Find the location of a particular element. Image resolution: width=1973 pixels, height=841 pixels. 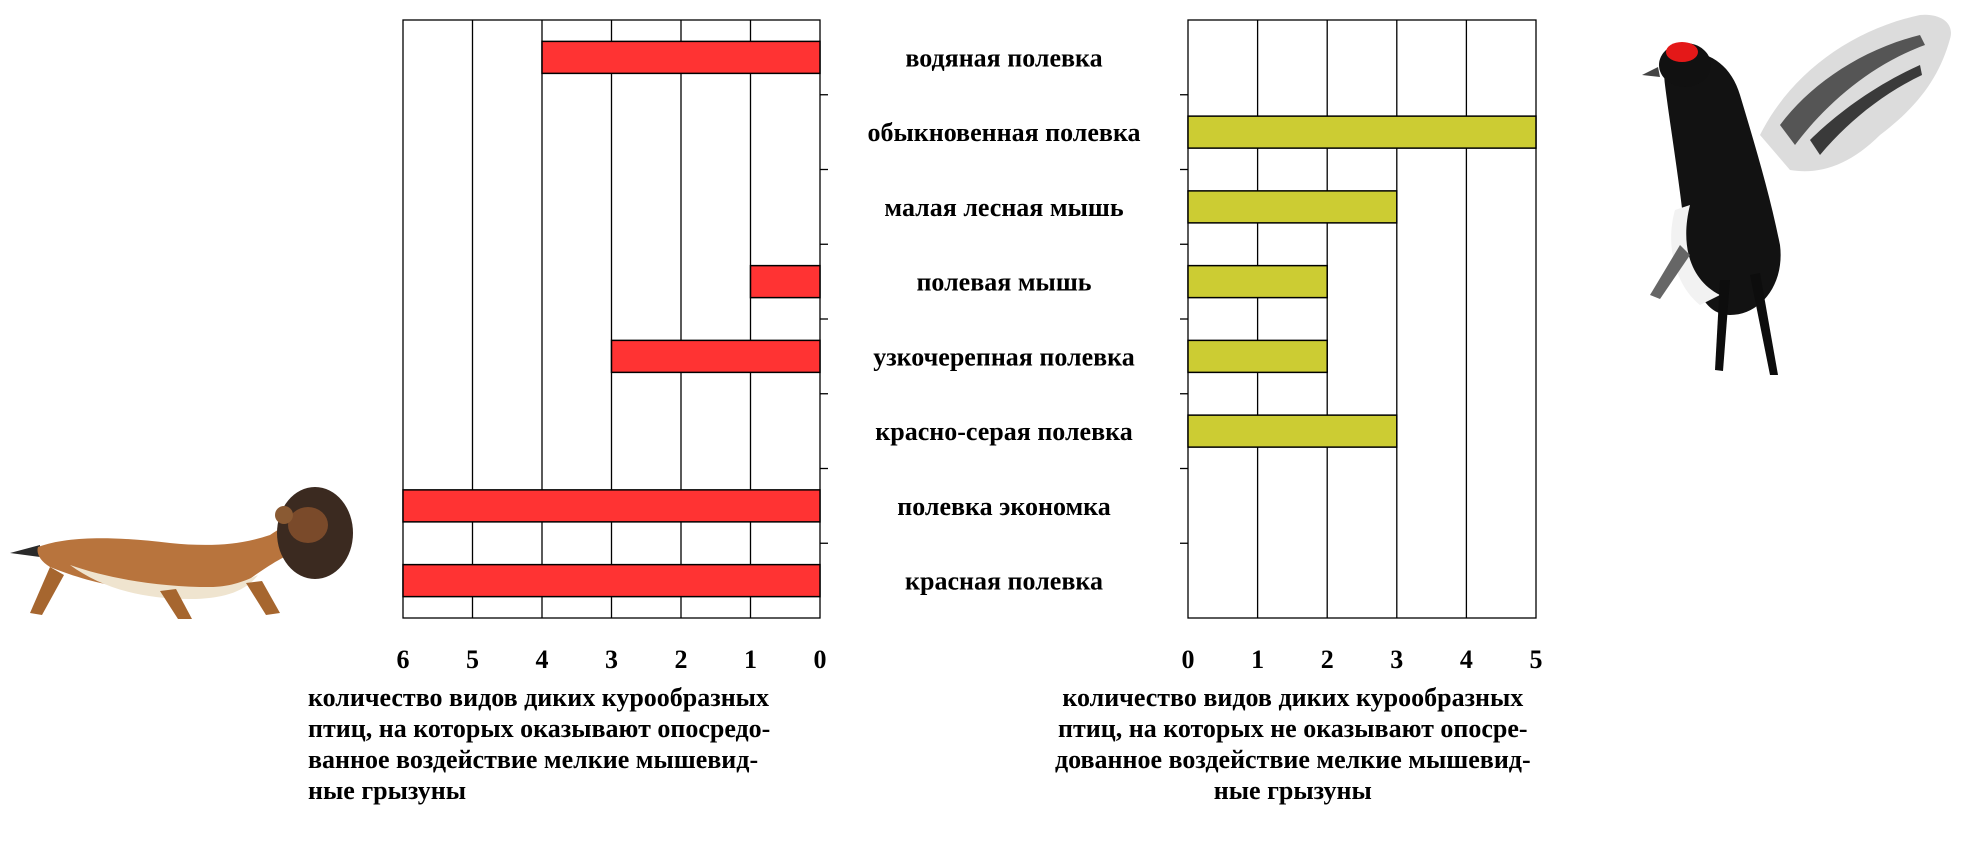

right-x-axis-caption-line: птиц, на которых не оказывают опосре- is located at coordinates (1293, 728).